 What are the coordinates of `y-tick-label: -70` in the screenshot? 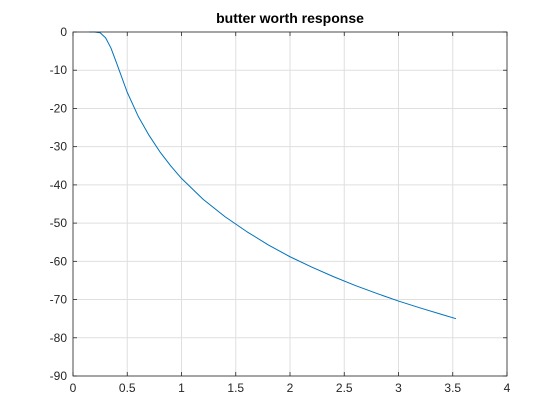 It's located at (59, 300).